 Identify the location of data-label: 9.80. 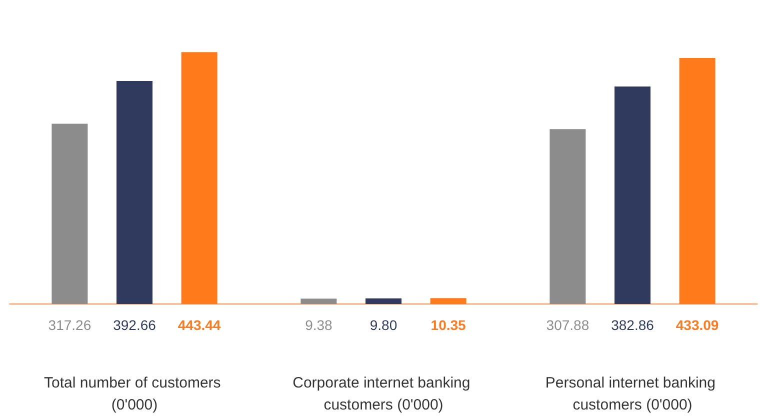
(384, 325).